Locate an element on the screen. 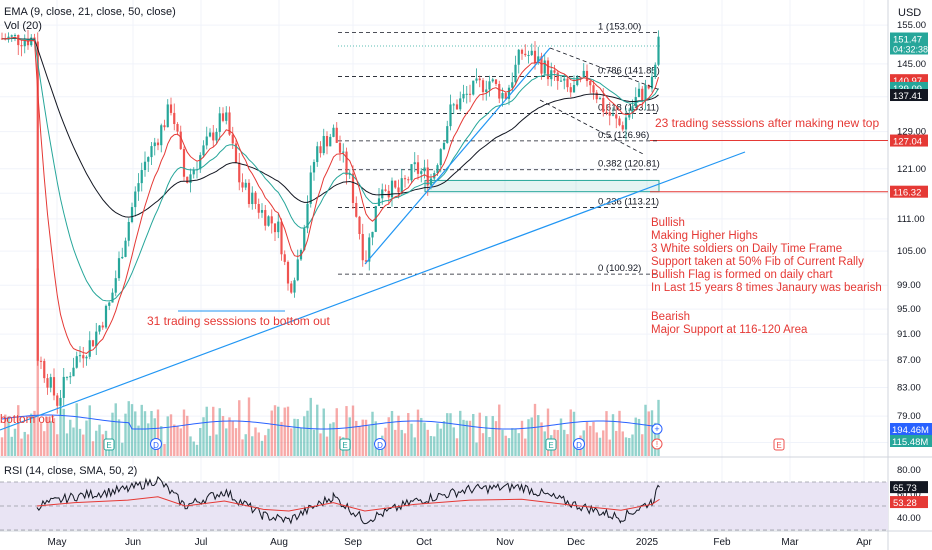 Image resolution: width=932 pixels, height=550 pixels. volume-badge-text: 115.48M is located at coordinates (910, 442).